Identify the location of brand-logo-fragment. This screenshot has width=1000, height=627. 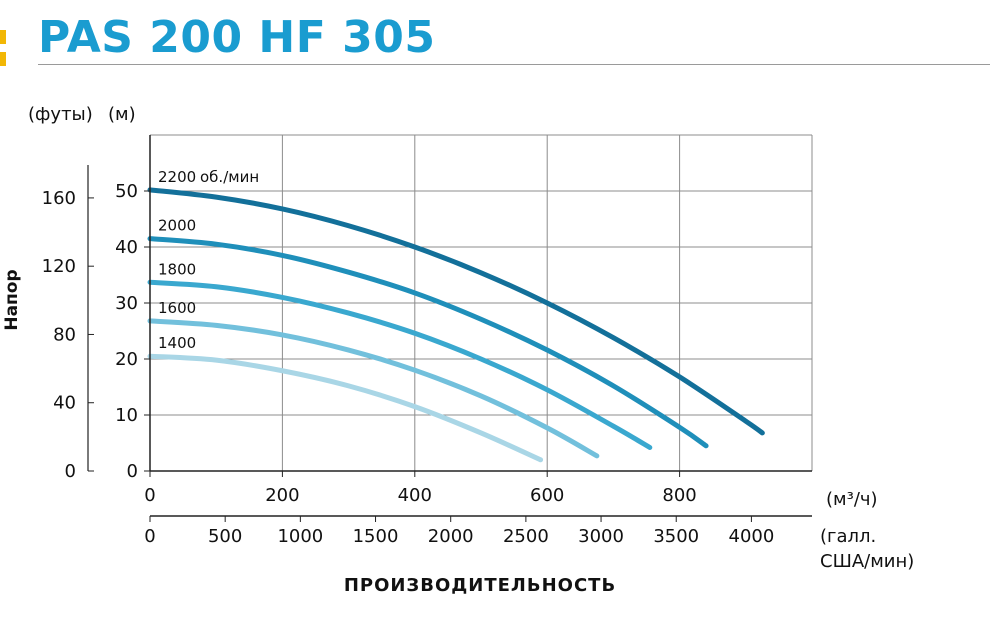
(3, 48).